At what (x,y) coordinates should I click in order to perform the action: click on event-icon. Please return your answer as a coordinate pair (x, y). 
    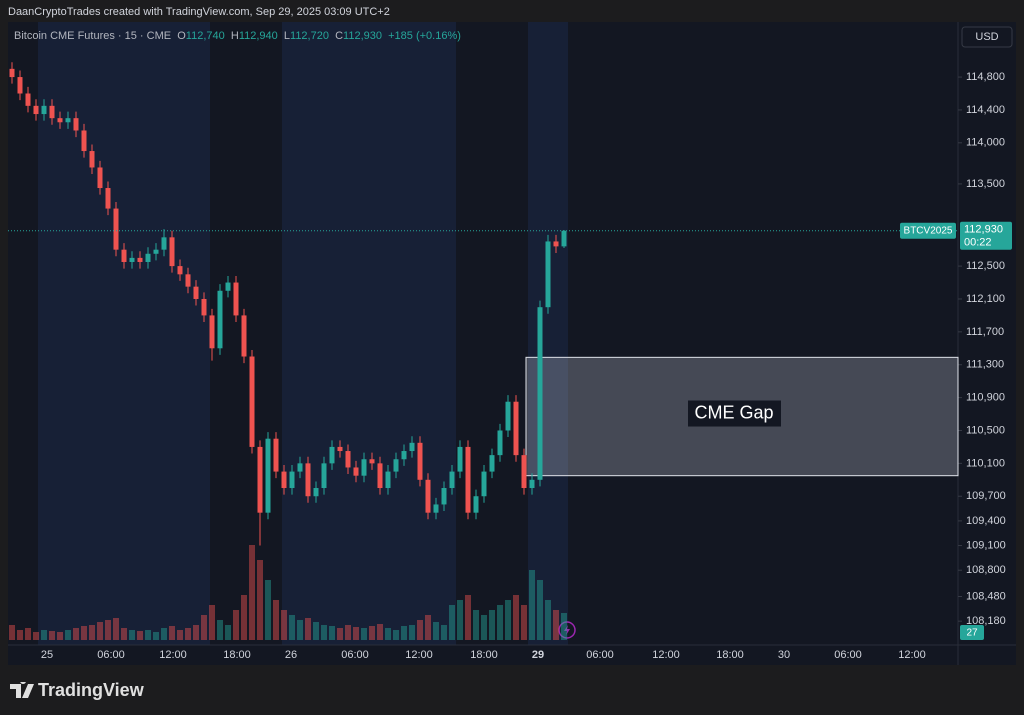
    Looking at the image, I should click on (567, 630).